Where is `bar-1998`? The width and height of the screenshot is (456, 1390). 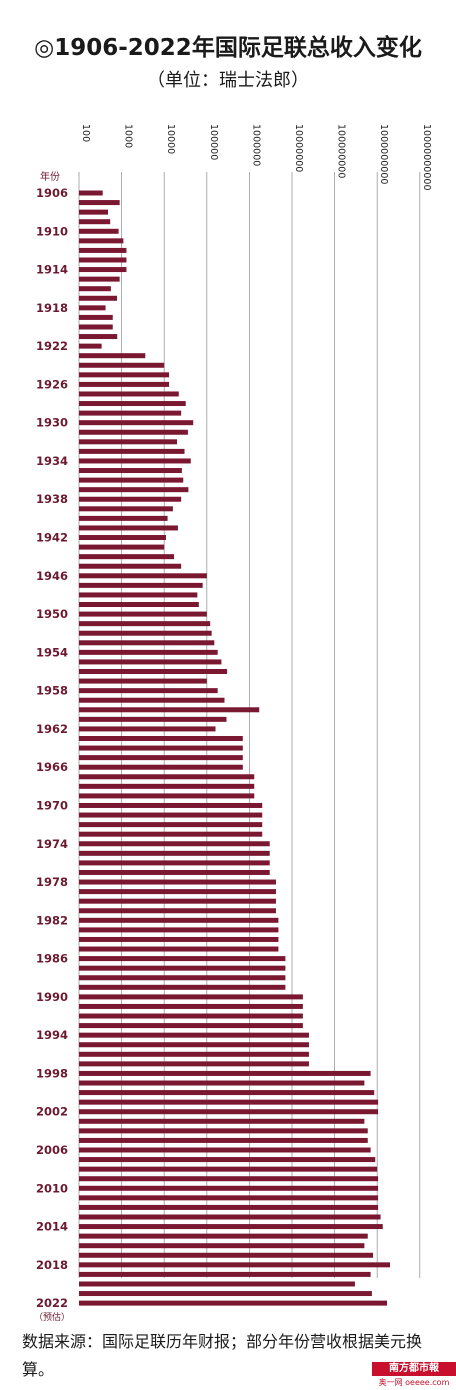
bar-1998 is located at coordinates (225, 1073).